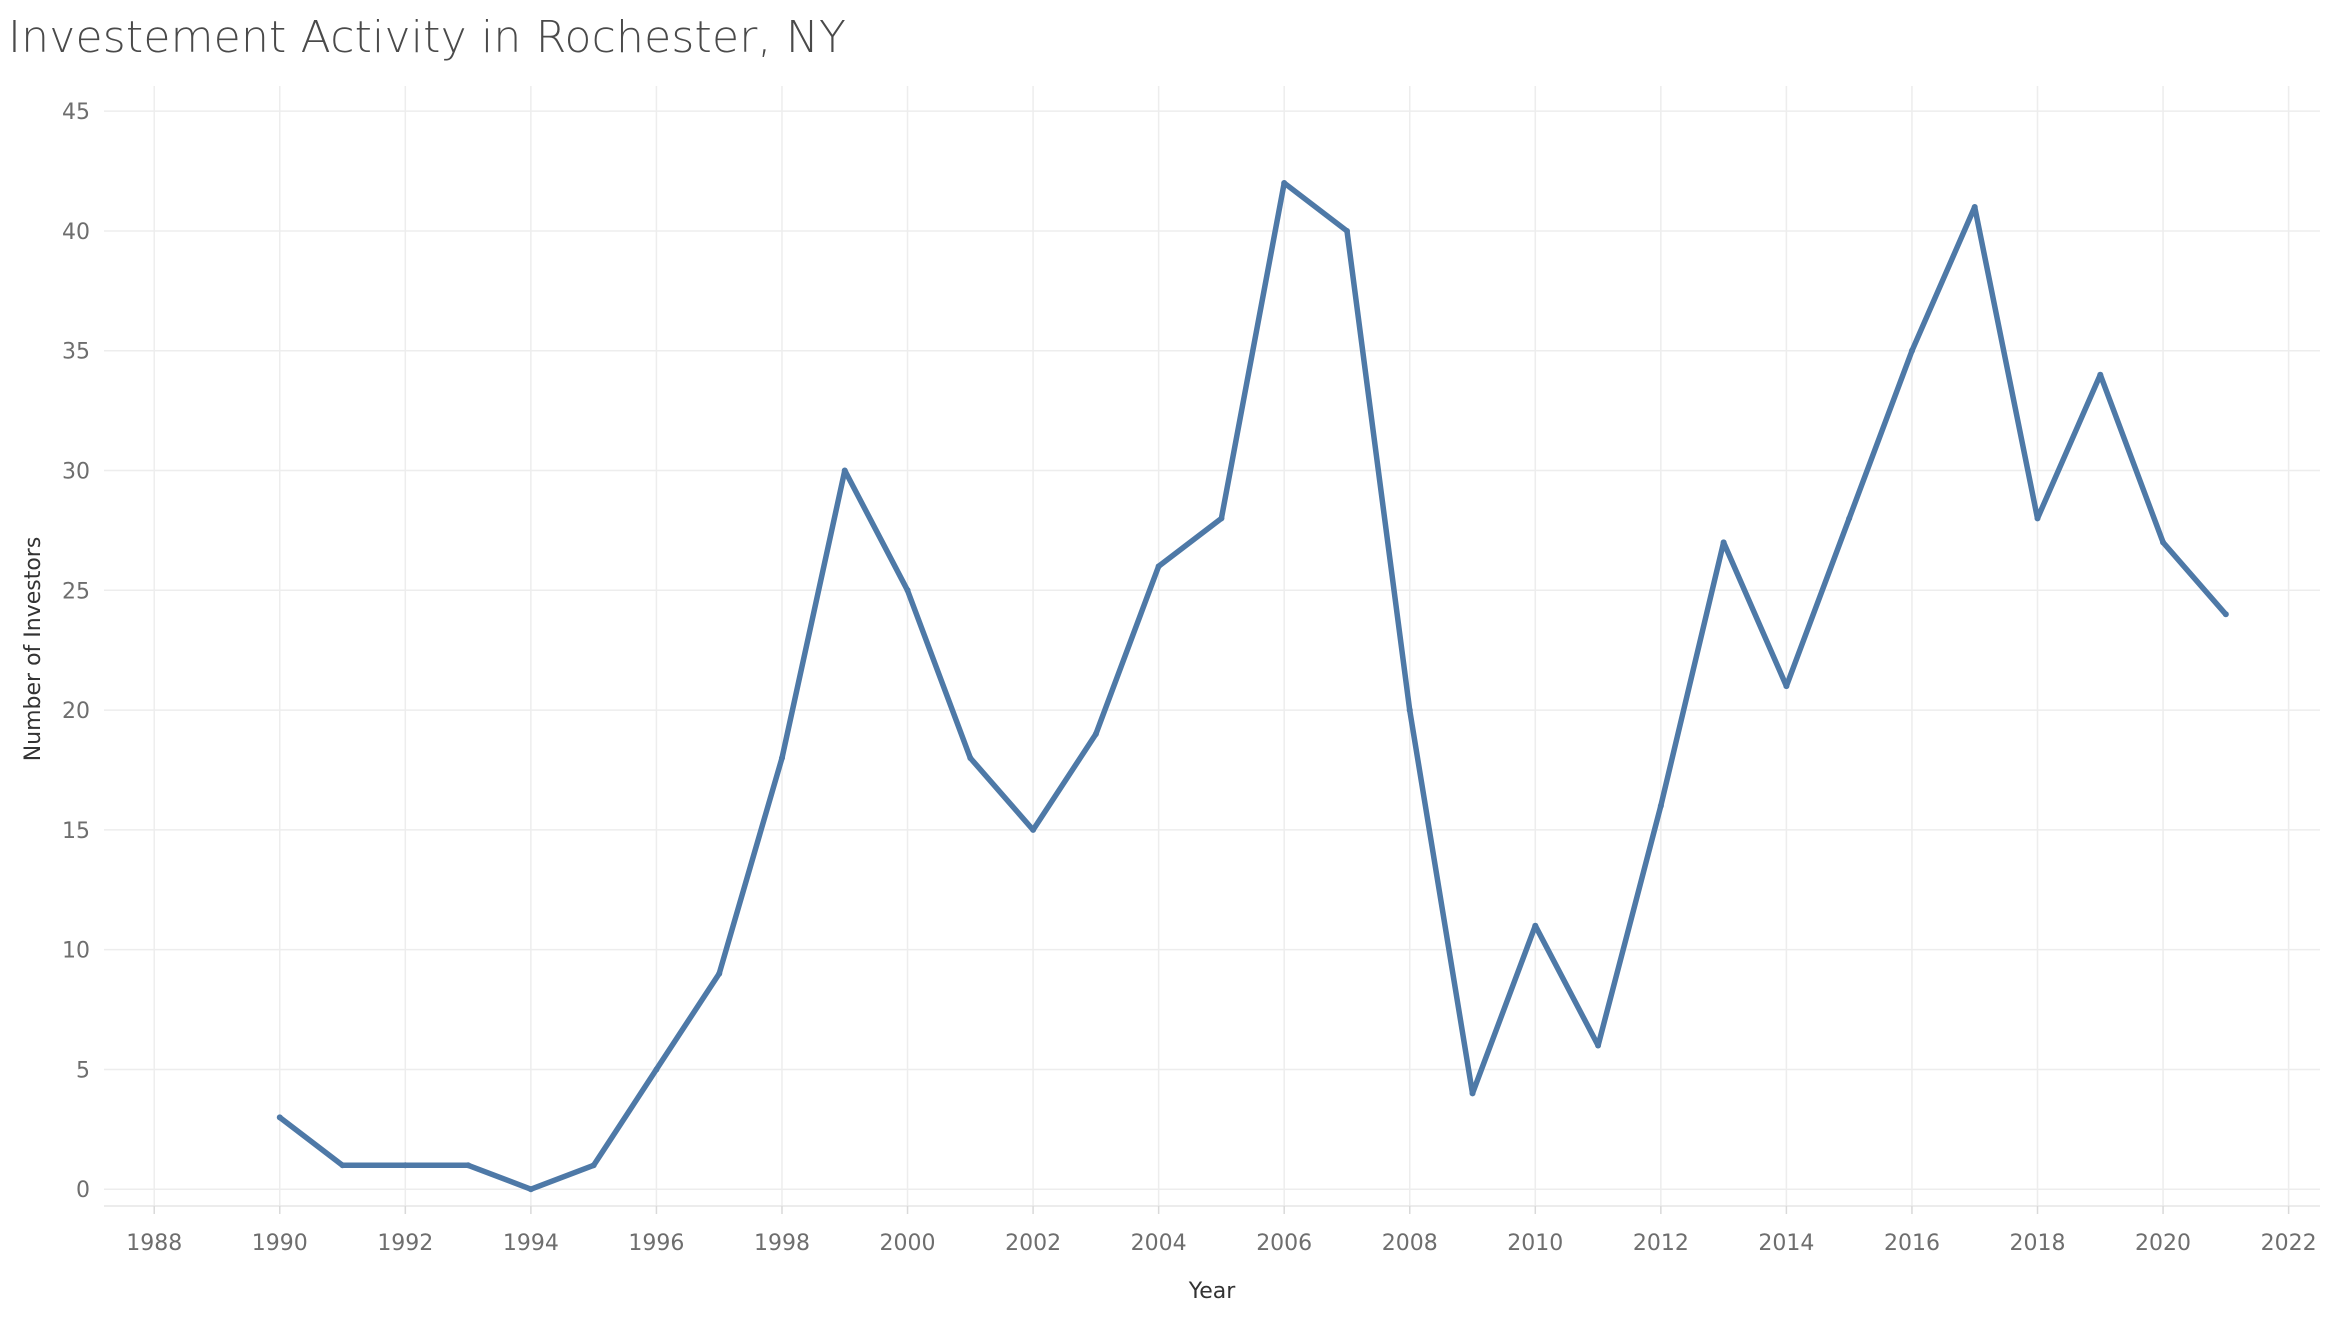 This screenshot has width=2340, height=1320. I want to click on y-tick-label: 45, so click(76, 112).